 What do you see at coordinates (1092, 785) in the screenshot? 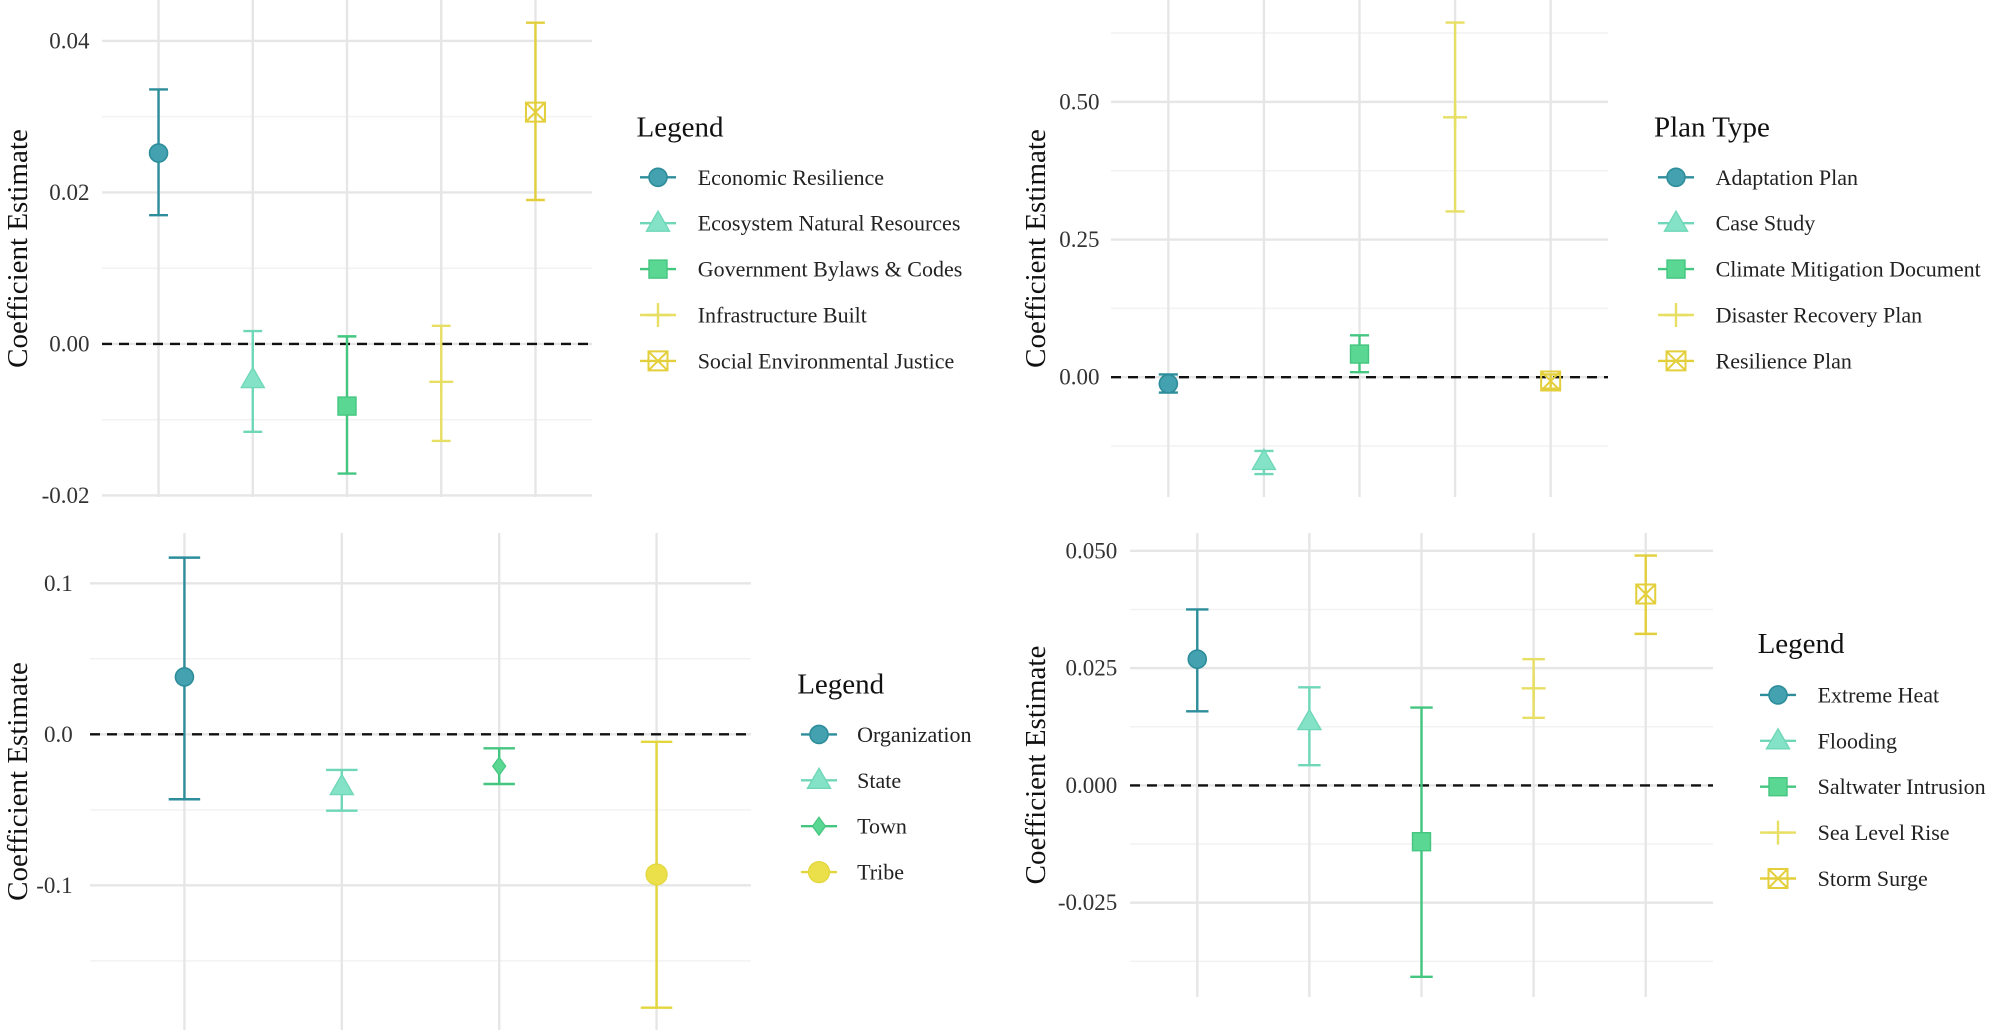
I see `y-tick-label: 0.000` at bounding box center [1092, 785].